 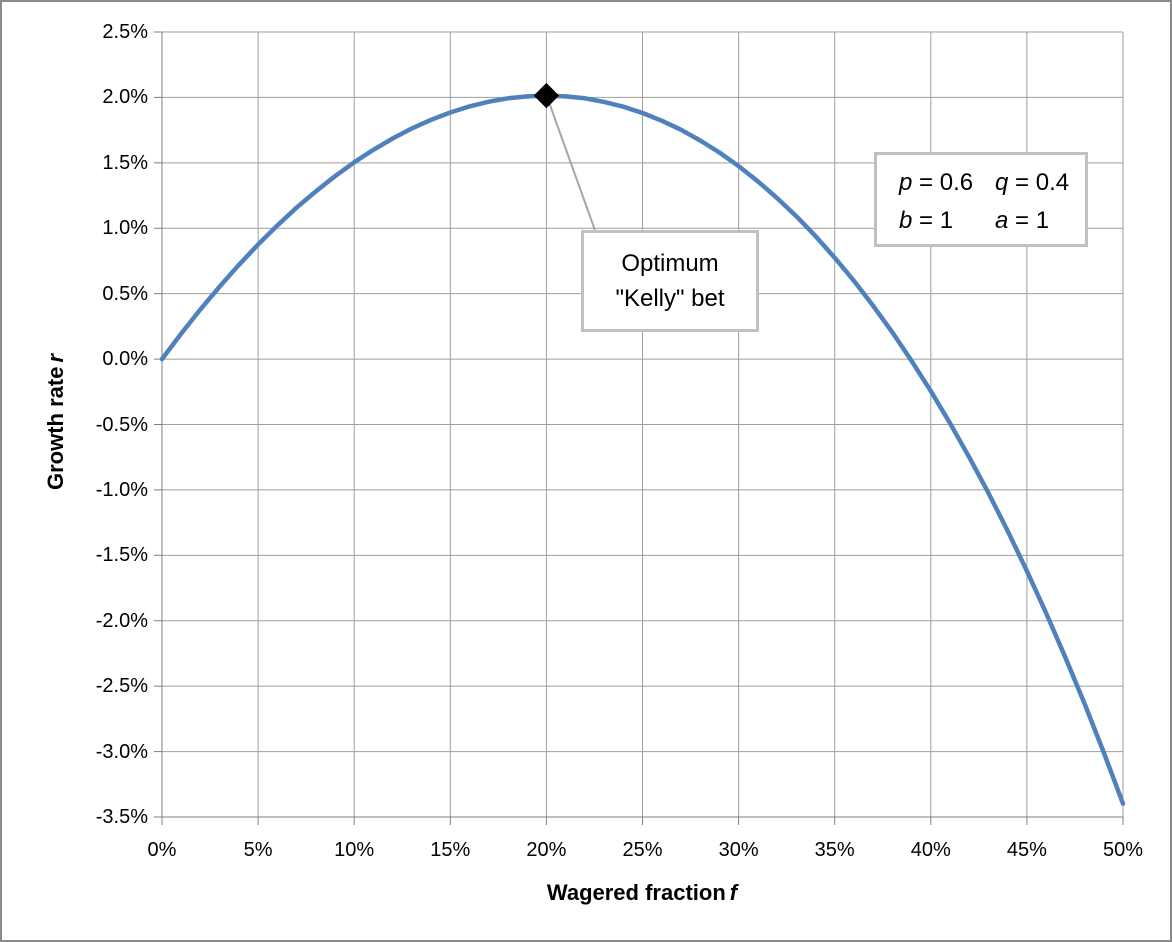 What do you see at coordinates (670, 298) in the screenshot?
I see `annotation-line-2: "Kelly" bet` at bounding box center [670, 298].